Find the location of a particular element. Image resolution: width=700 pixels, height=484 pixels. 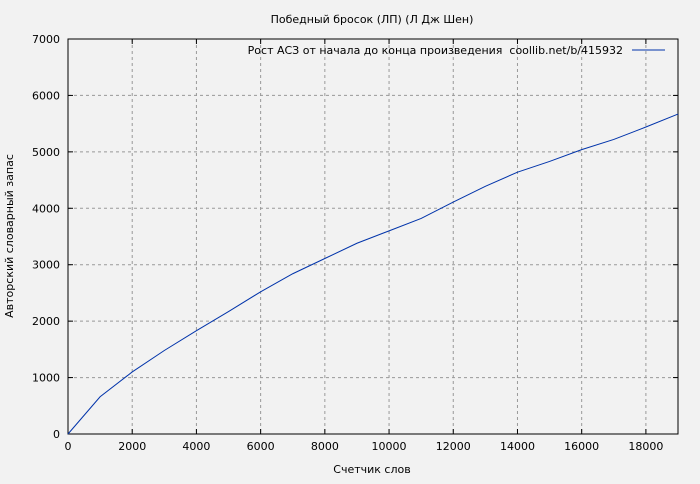

x-tick-label: 12000 is located at coordinates (453, 446).